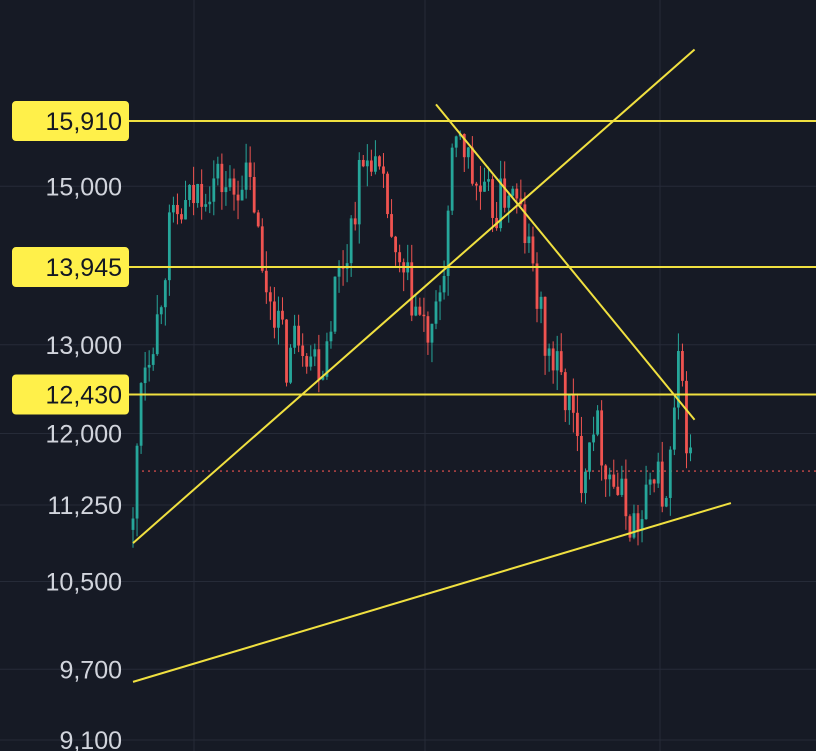 The width and height of the screenshot is (816, 751). I want to click on trendline-falling-resistance, so click(565, 262).